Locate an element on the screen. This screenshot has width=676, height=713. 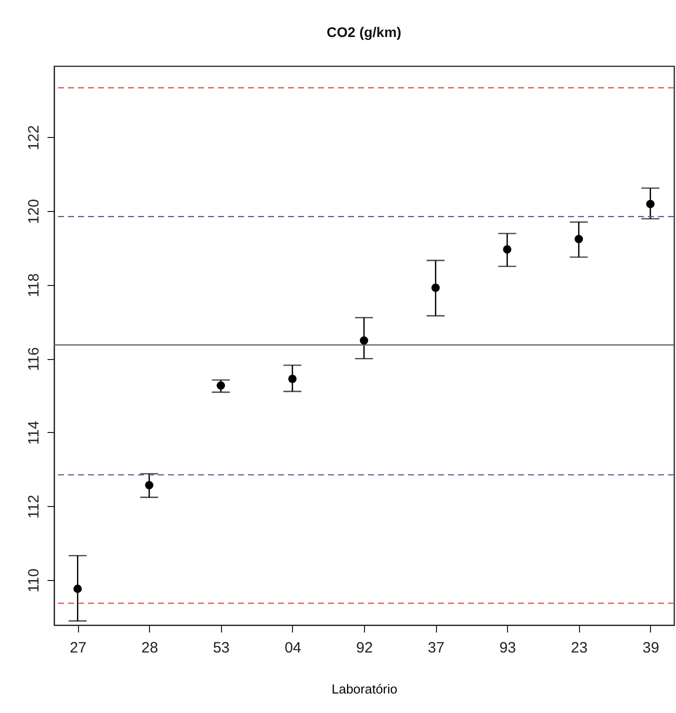
y-tick-label: 110 is located at coordinates (34, 580).